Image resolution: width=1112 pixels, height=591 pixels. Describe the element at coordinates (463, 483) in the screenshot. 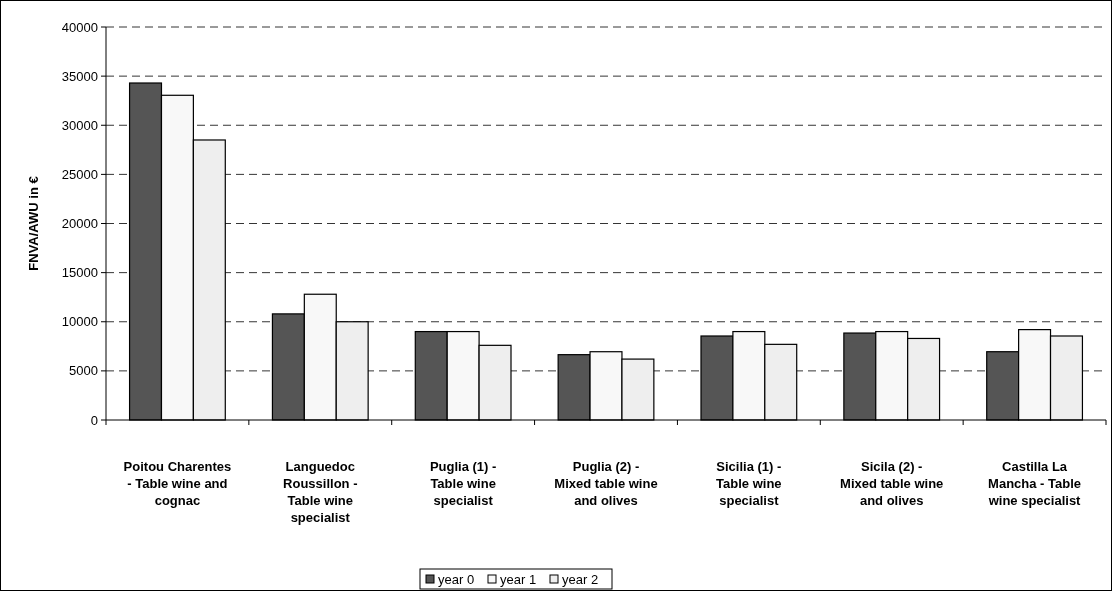

I see `x-tick-label: Puglia (1) - Table wine specialist` at that location.